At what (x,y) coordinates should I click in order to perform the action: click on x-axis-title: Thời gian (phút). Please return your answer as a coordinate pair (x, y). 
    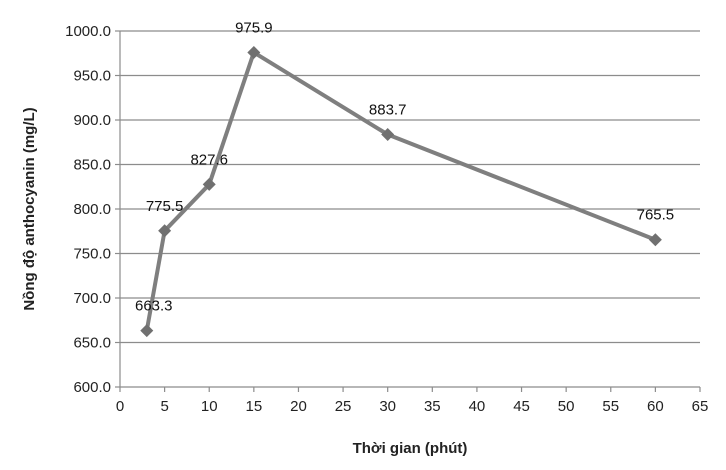
    Looking at the image, I should click on (410, 448).